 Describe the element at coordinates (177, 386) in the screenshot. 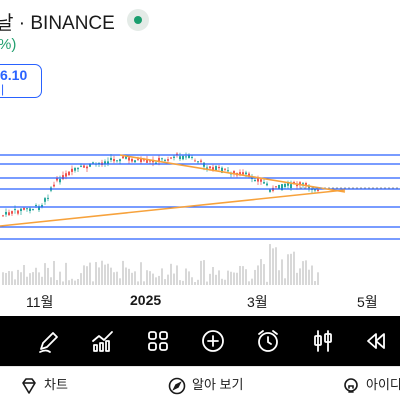

I see `compass-icon` at that location.